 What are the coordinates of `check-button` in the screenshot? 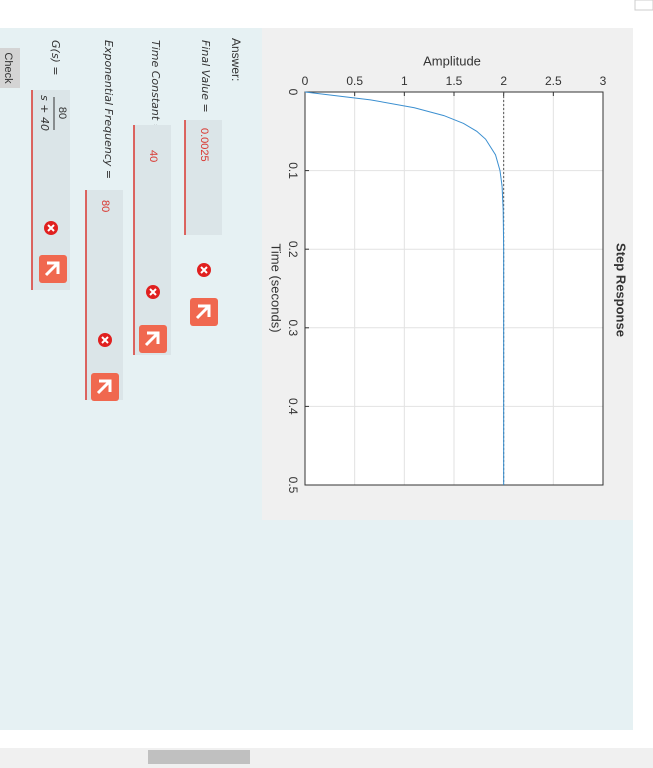 It's located at (10, 68).